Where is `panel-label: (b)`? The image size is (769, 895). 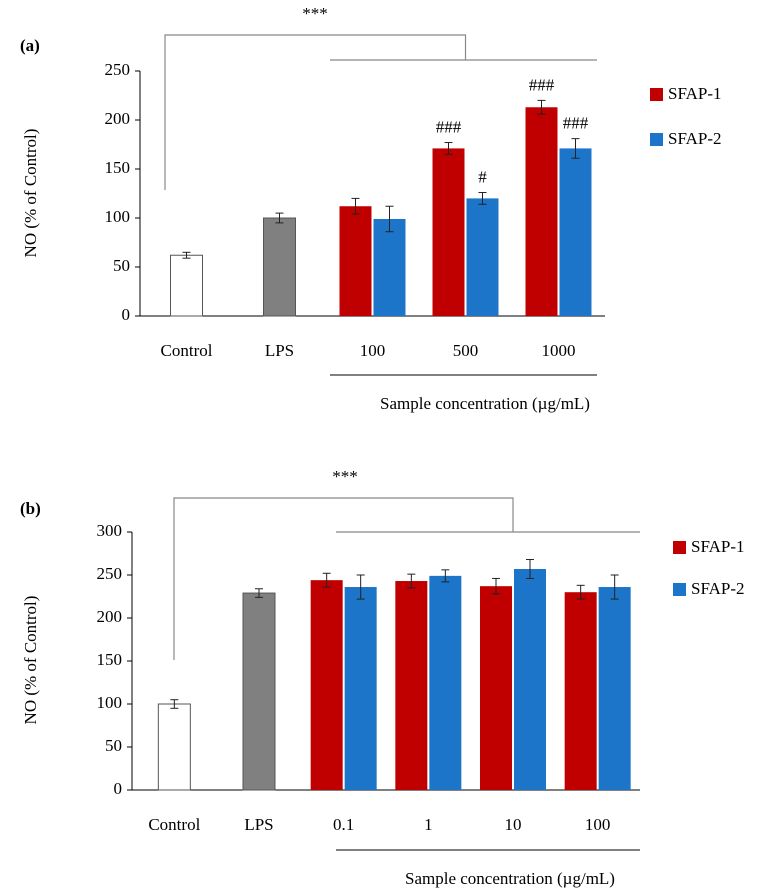 panel-label: (b) is located at coordinates (30, 508).